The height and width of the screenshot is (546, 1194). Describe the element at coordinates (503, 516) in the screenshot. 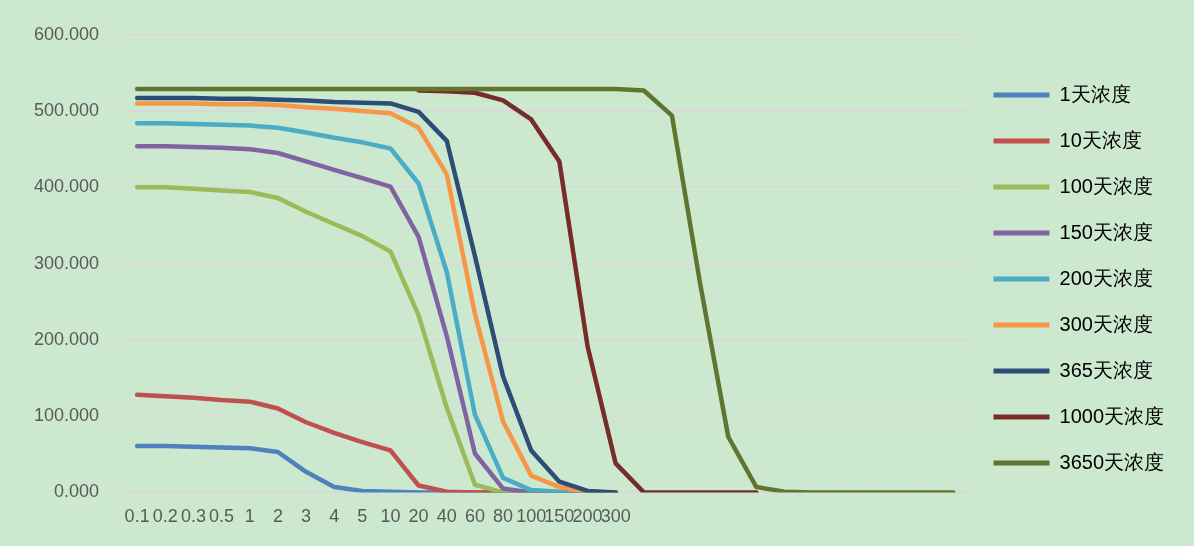

I see `x-tick-label: 80` at that location.